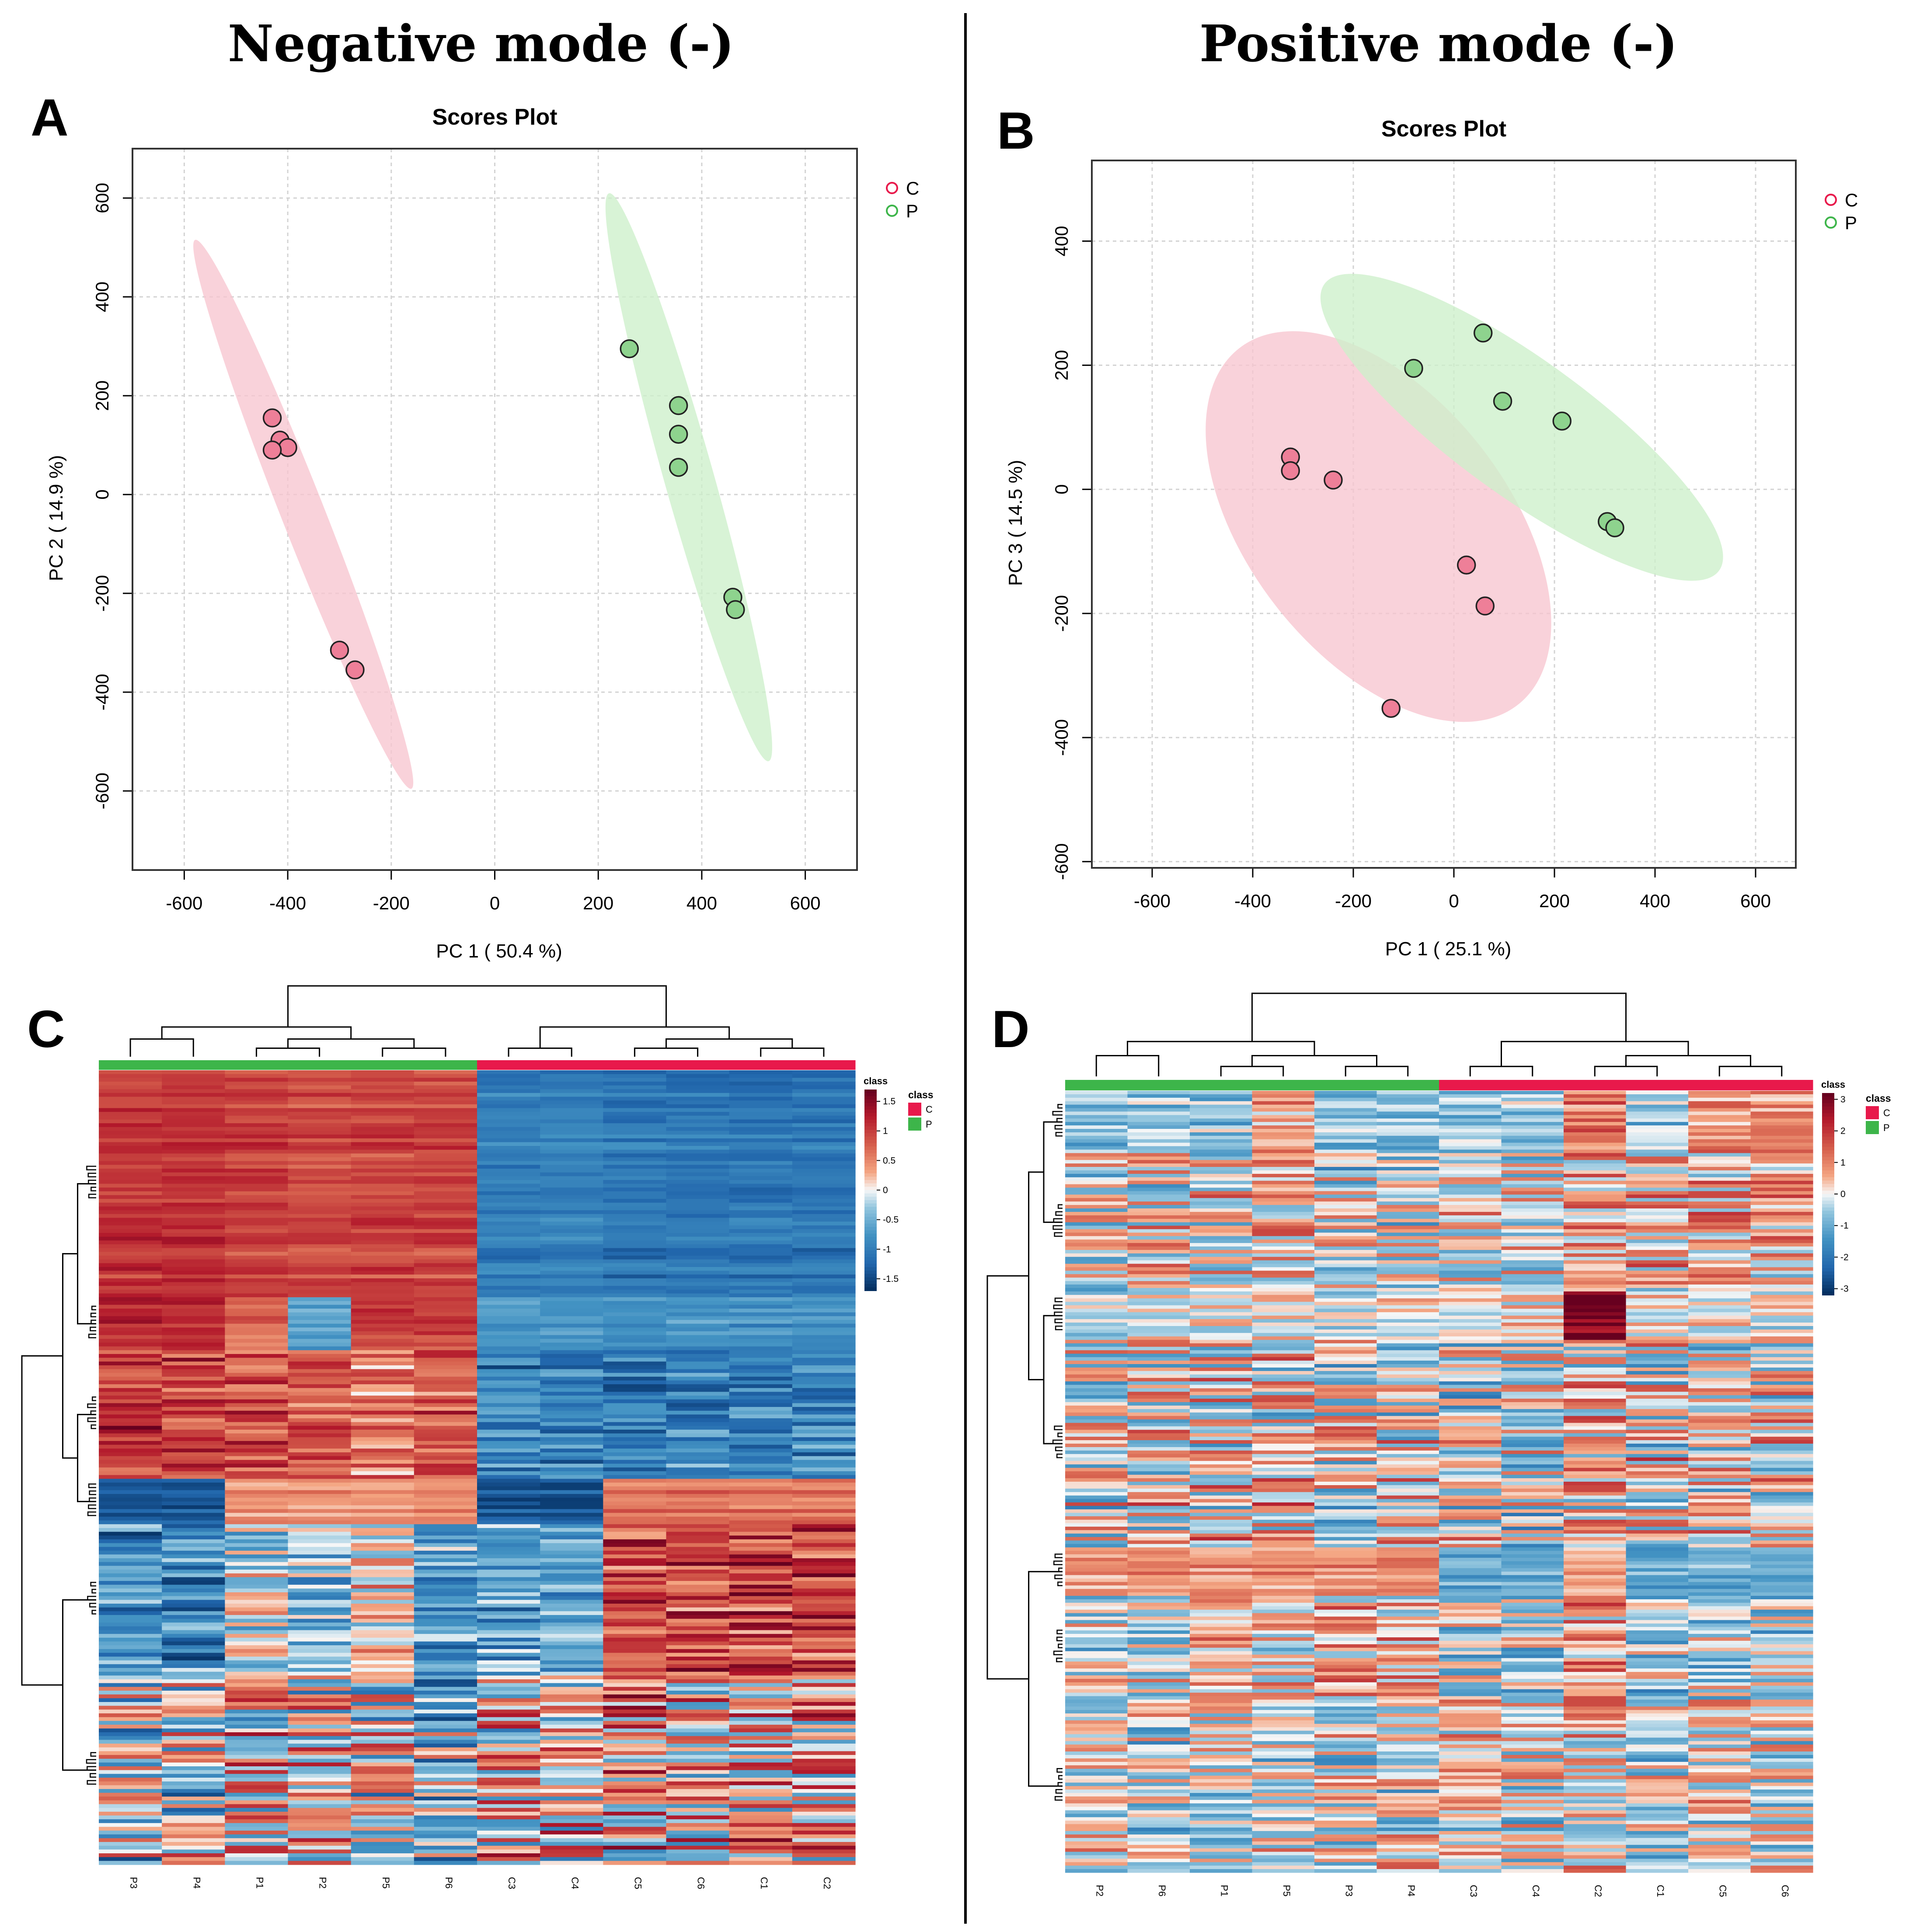 This screenshot has width=1913, height=1932. I want to click on colorbar-step, so click(871, 1283).